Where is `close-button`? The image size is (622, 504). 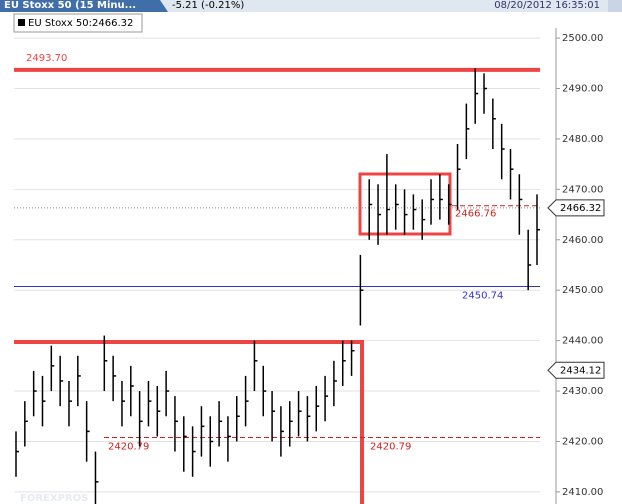 close-button is located at coordinates (615, 6).